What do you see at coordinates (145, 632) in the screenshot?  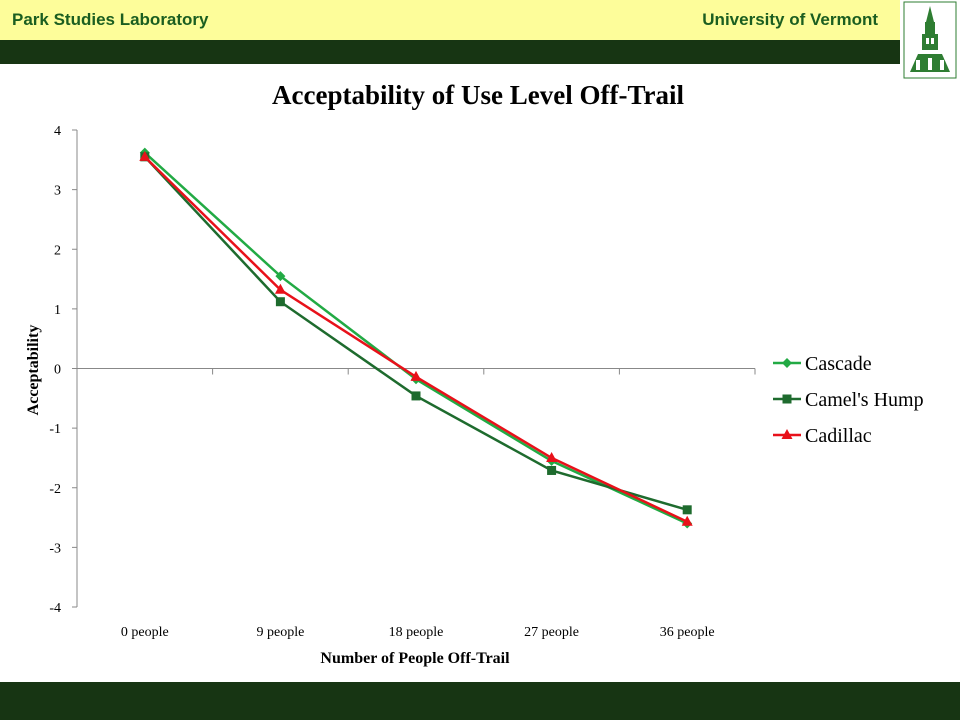 I see `x-tick-label: 0 people` at bounding box center [145, 632].